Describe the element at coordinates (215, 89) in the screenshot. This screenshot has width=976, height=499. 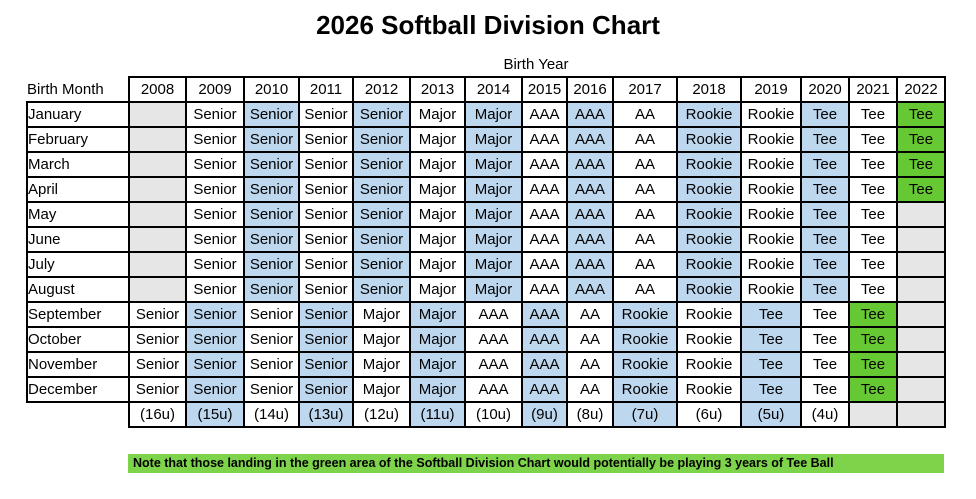
I see `year-header-2009: 2009` at that location.